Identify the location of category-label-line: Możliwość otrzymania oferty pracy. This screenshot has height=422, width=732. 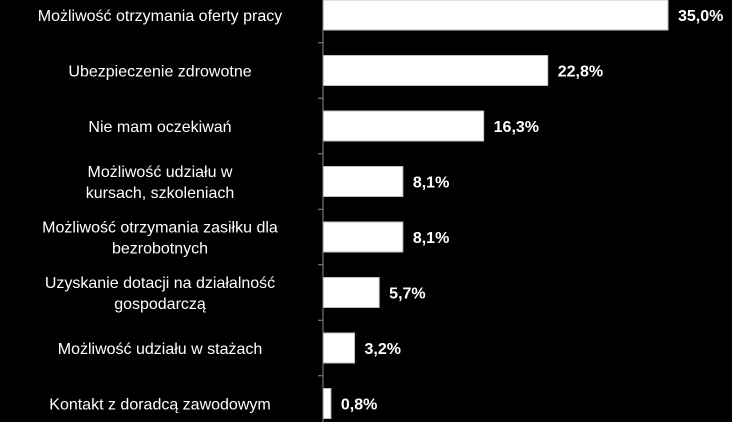
(160, 16).